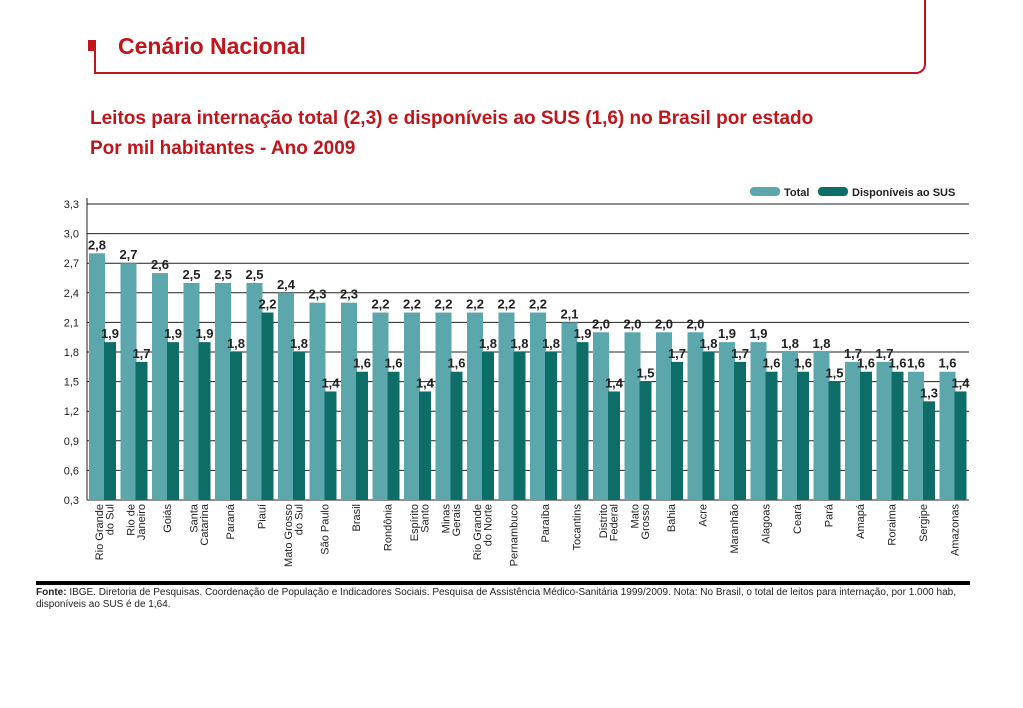  I want to click on source-label: Fonte:, so click(51, 592).